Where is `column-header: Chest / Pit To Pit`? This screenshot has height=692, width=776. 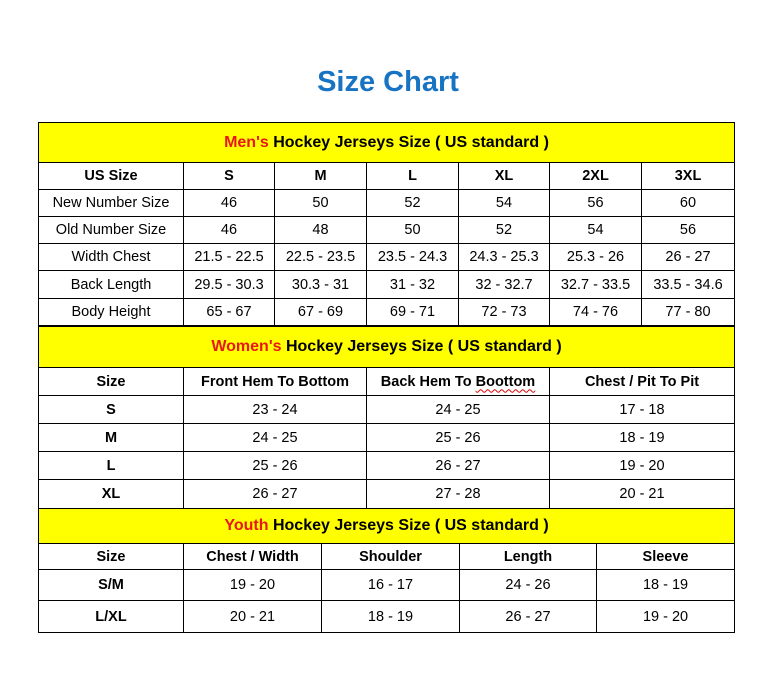 column-header: Chest / Pit To Pit is located at coordinates (642, 381).